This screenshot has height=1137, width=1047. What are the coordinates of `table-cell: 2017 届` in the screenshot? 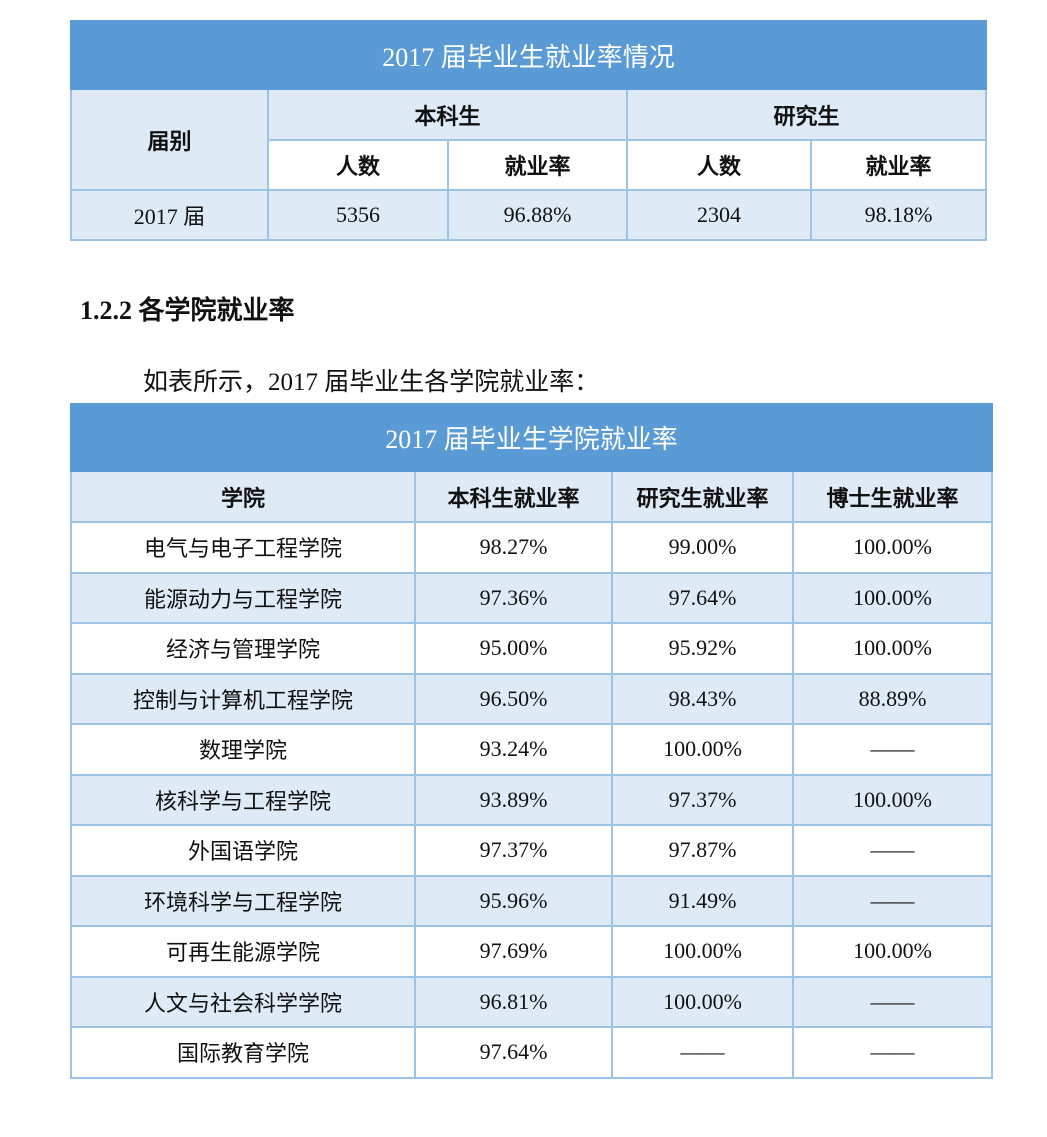 It's located at (169, 215).